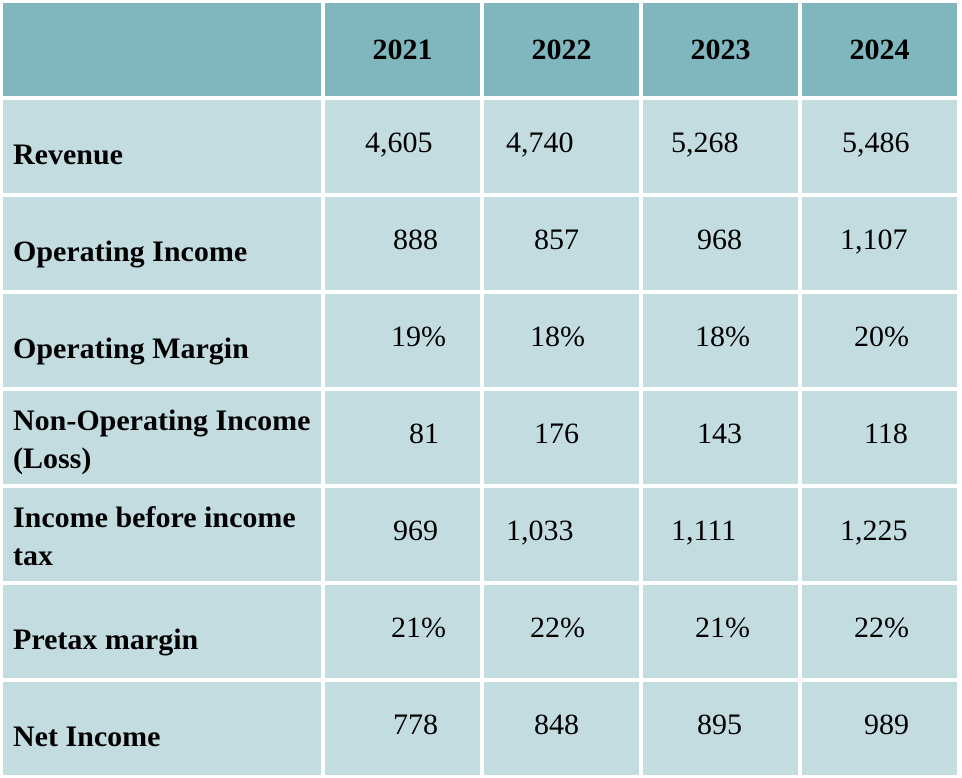 This screenshot has width=962, height=778. I want to click on revenue-2022: 4,740, so click(561, 146).